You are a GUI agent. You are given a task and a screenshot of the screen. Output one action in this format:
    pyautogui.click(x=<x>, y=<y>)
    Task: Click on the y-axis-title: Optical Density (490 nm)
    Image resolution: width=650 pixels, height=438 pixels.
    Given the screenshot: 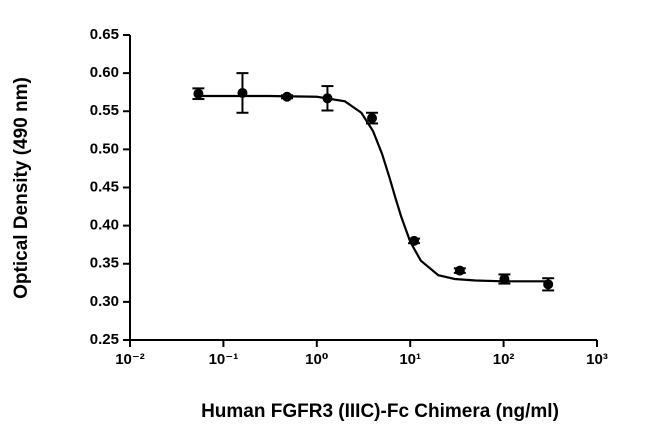 What is the action you would take?
    pyautogui.click(x=21, y=188)
    